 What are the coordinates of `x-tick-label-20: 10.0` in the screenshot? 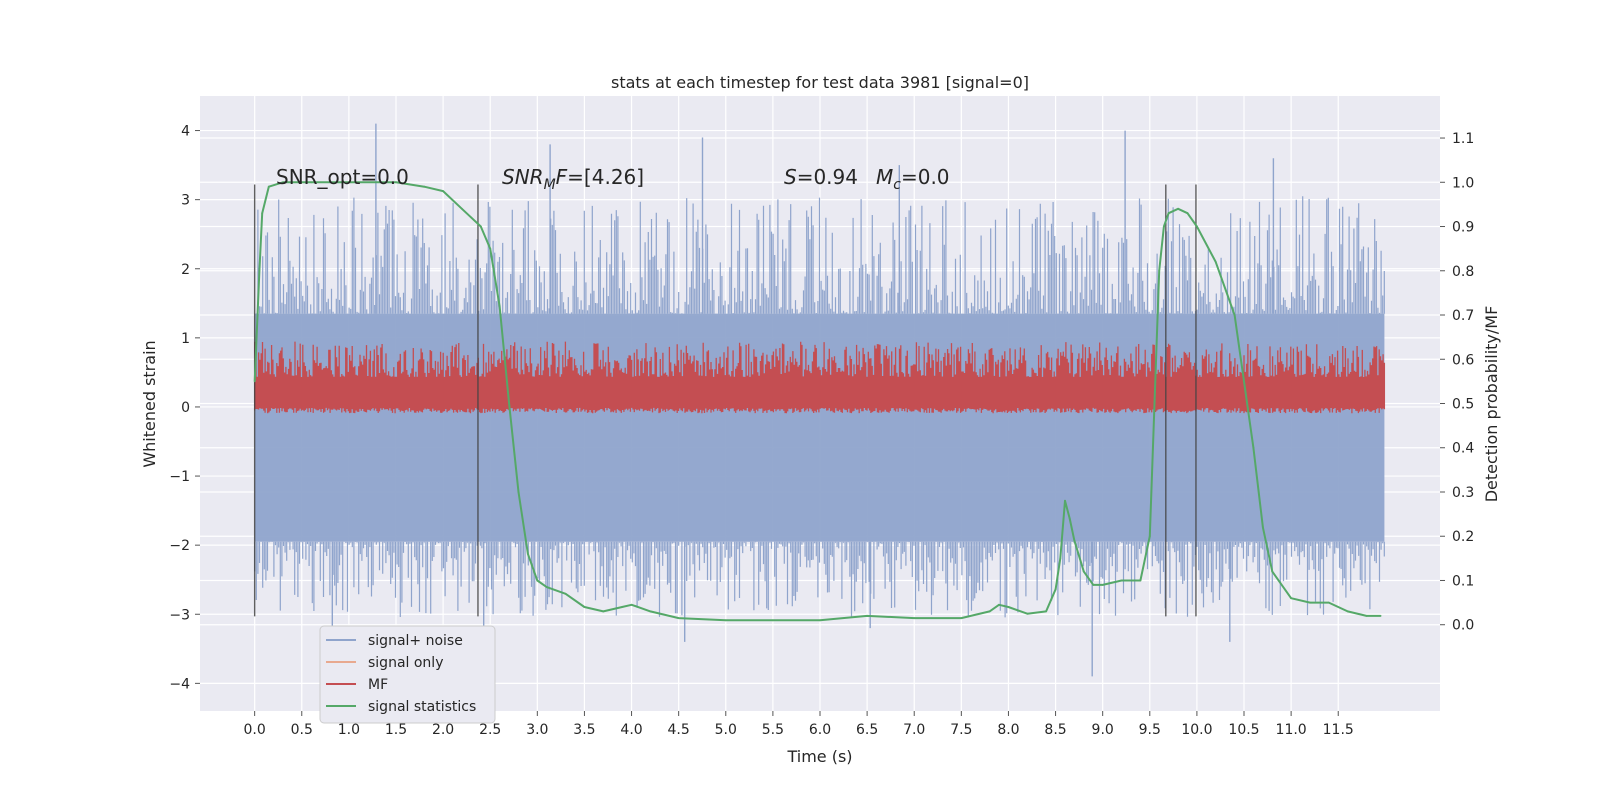 It's located at (1196, 730).